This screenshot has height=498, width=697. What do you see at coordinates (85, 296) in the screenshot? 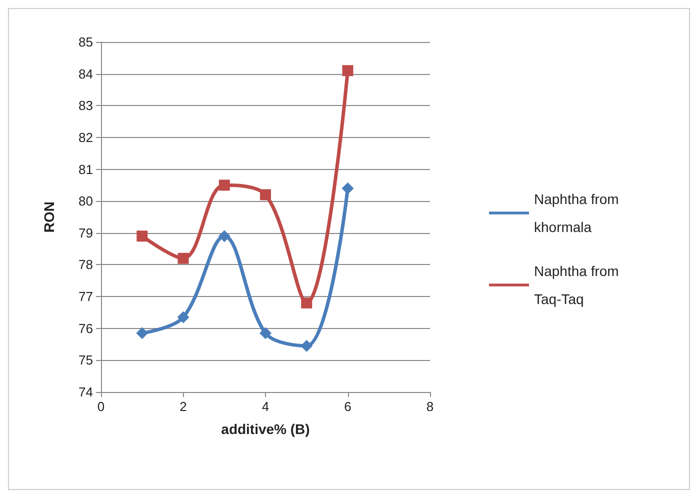
I see `y-tick-label: 77` at bounding box center [85, 296].